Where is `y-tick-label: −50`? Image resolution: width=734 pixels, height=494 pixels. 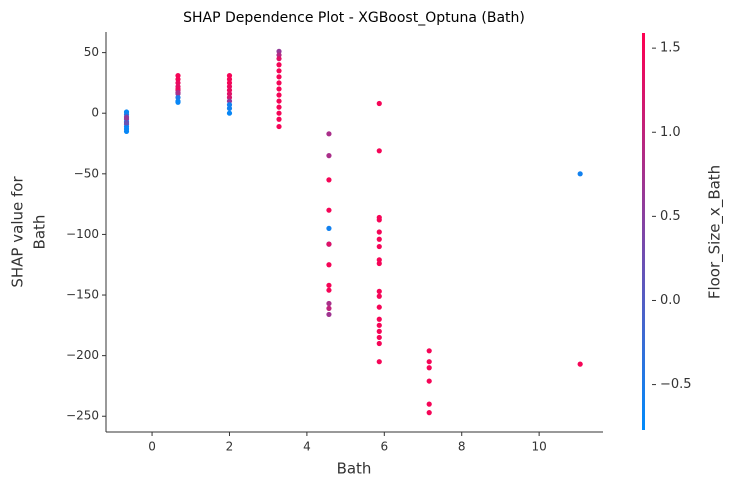 y-tick-label: −50 is located at coordinates (86, 173).